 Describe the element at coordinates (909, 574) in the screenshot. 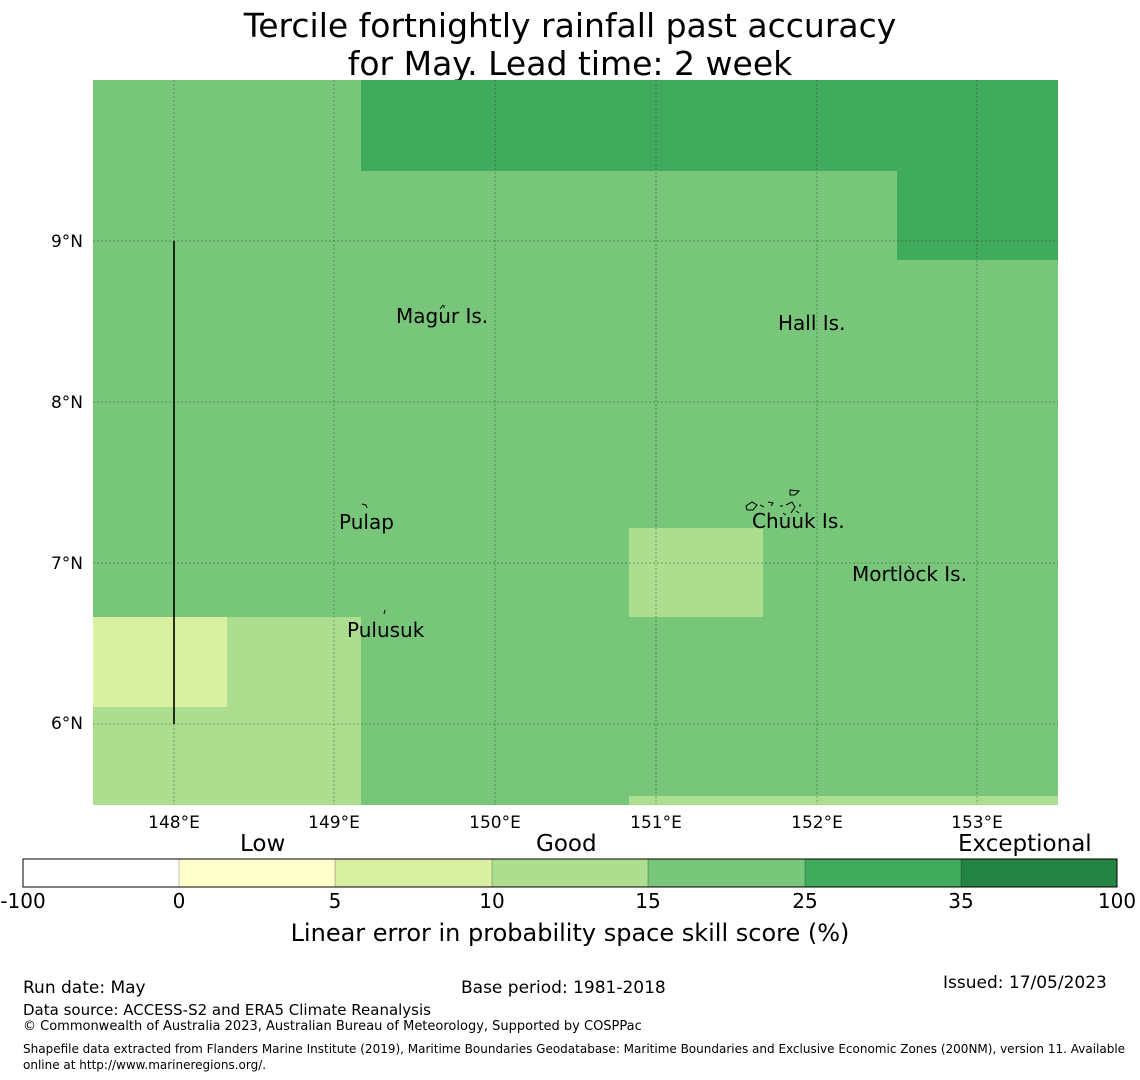

I see `island-label-mortlock: Mortlock Is.` at that location.